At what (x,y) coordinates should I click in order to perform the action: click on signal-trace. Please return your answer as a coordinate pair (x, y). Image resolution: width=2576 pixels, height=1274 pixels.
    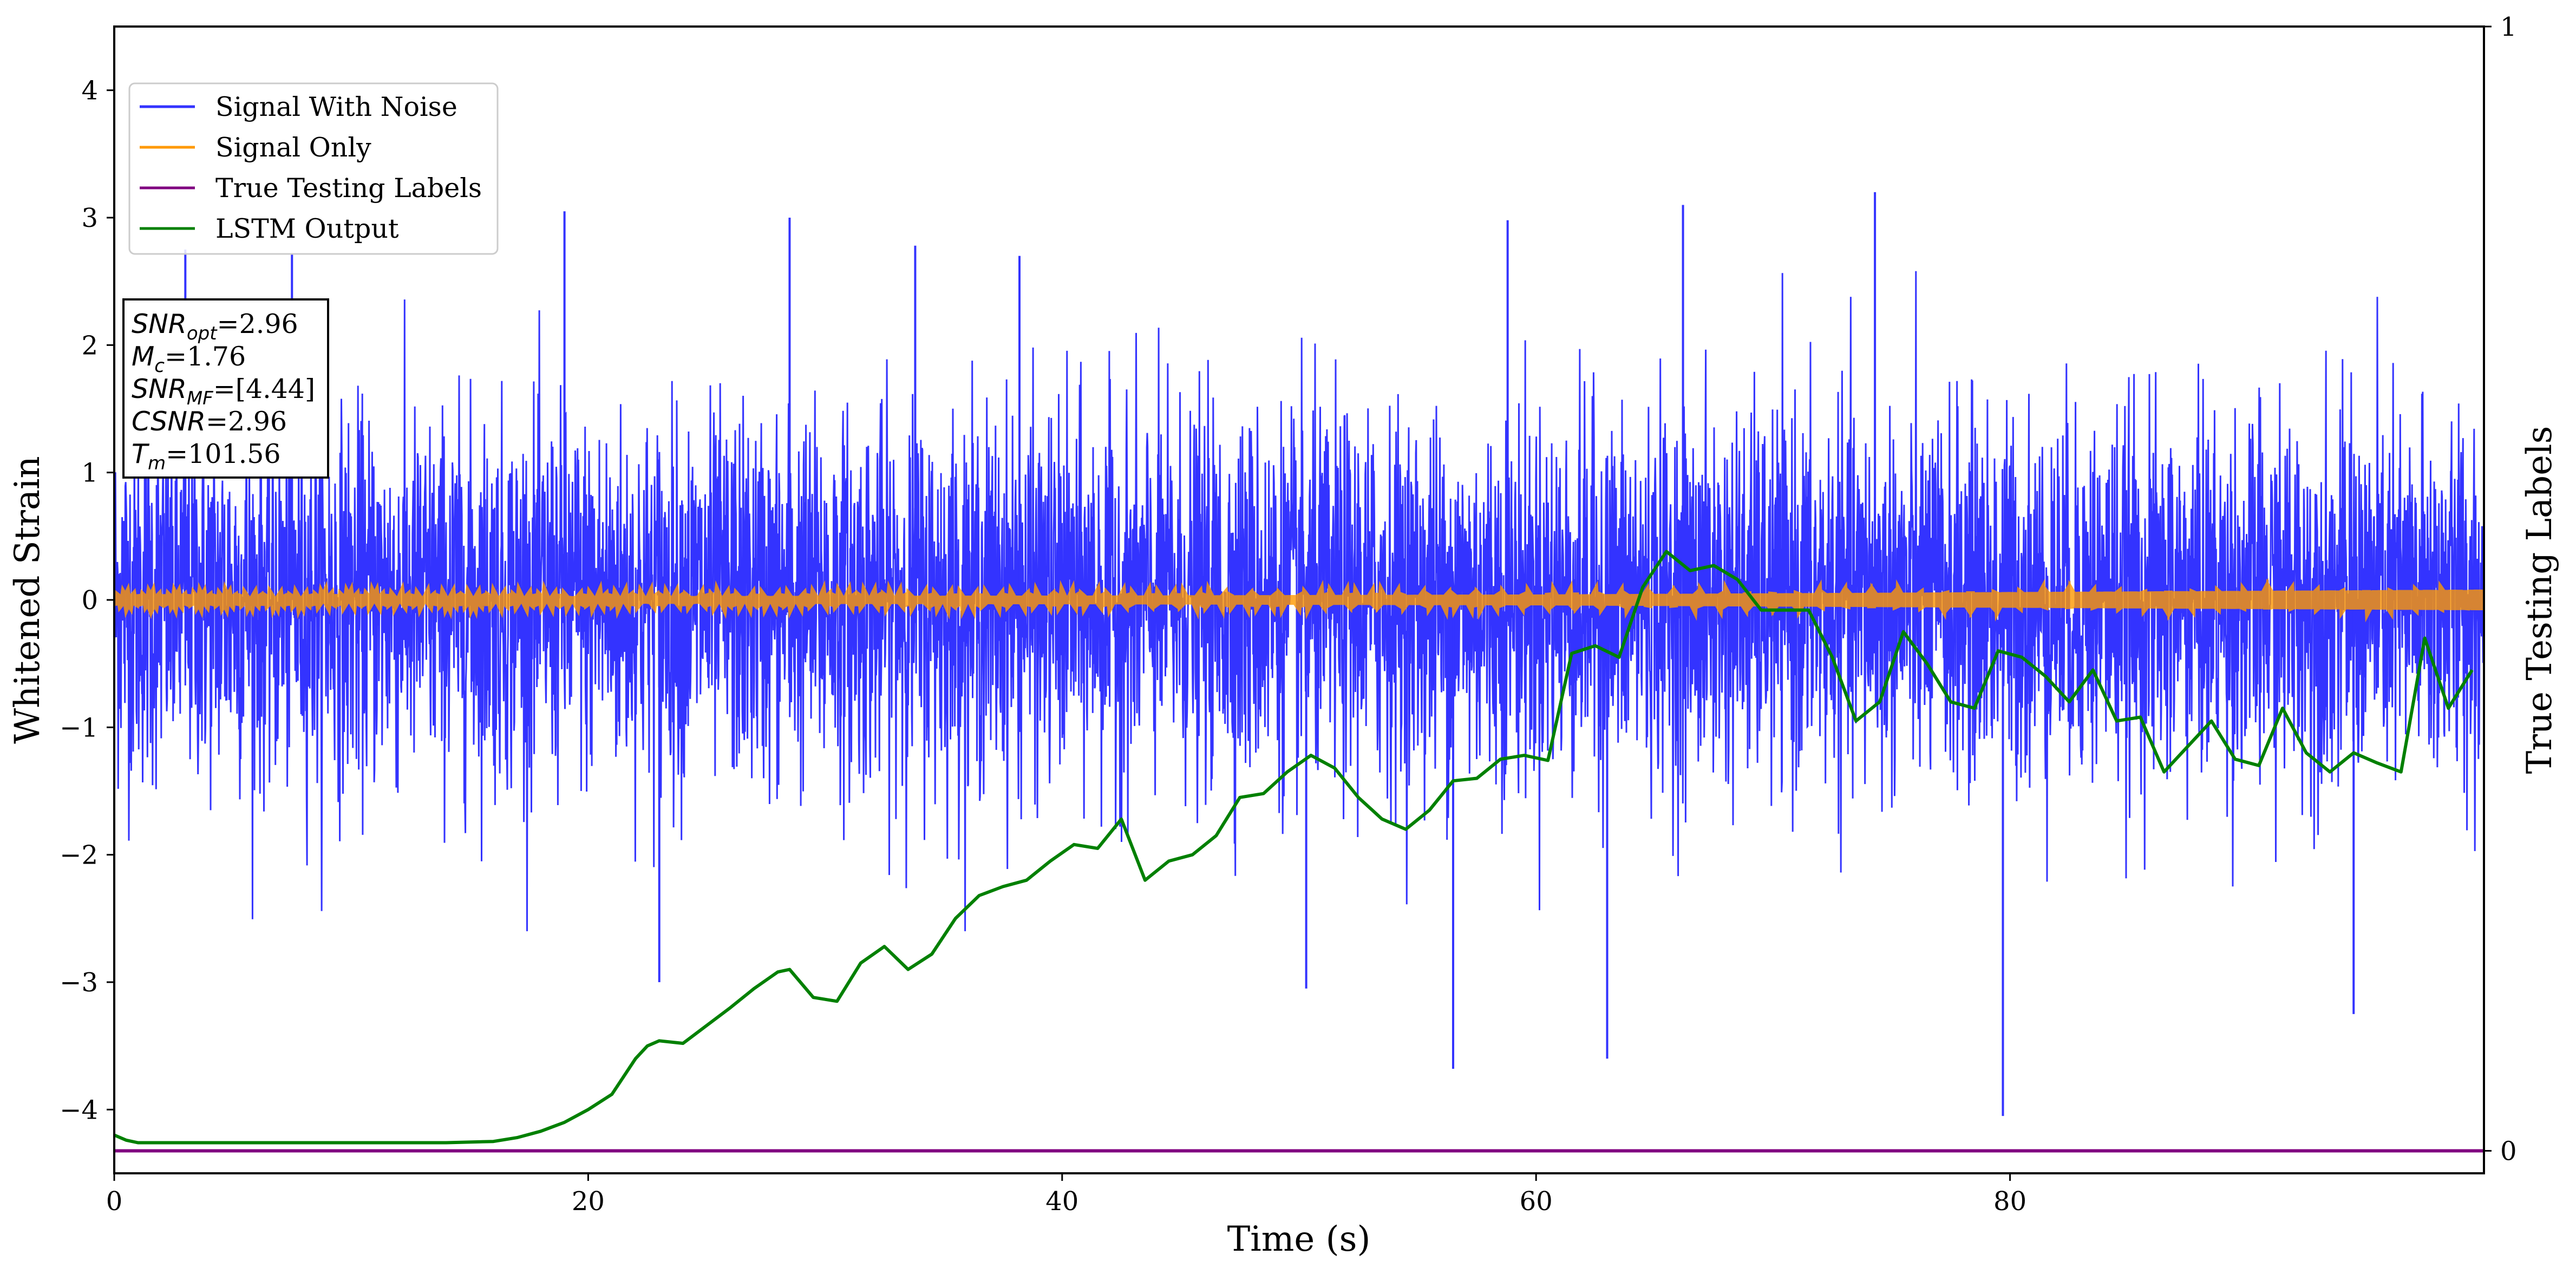
    Looking at the image, I should click on (1299, 600).